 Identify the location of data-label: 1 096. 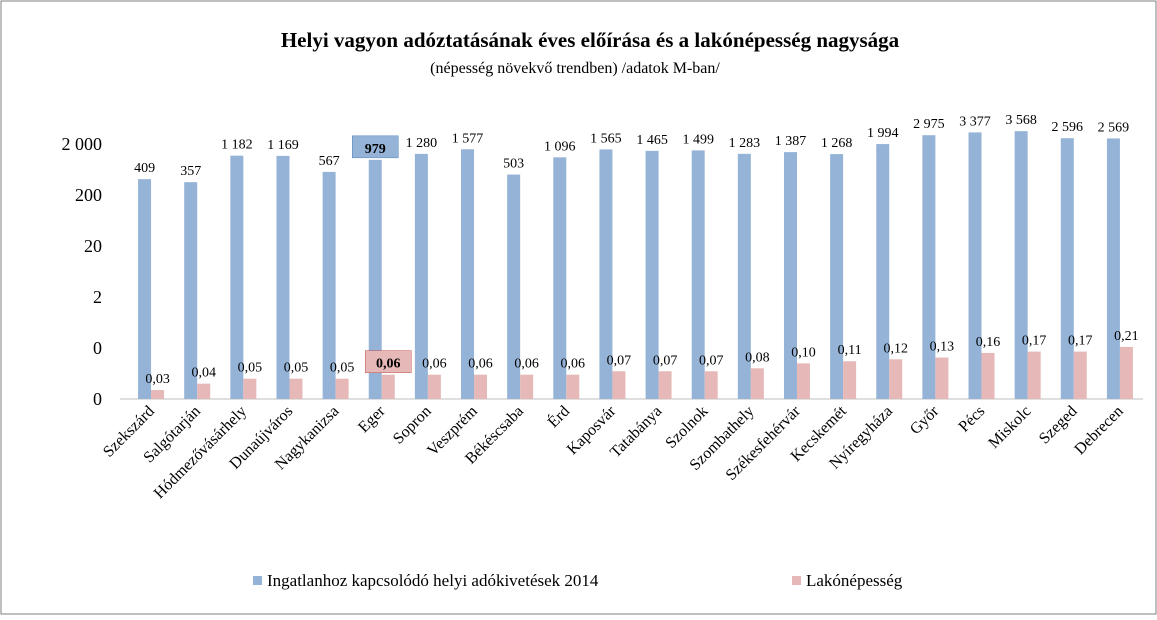
(560, 146).